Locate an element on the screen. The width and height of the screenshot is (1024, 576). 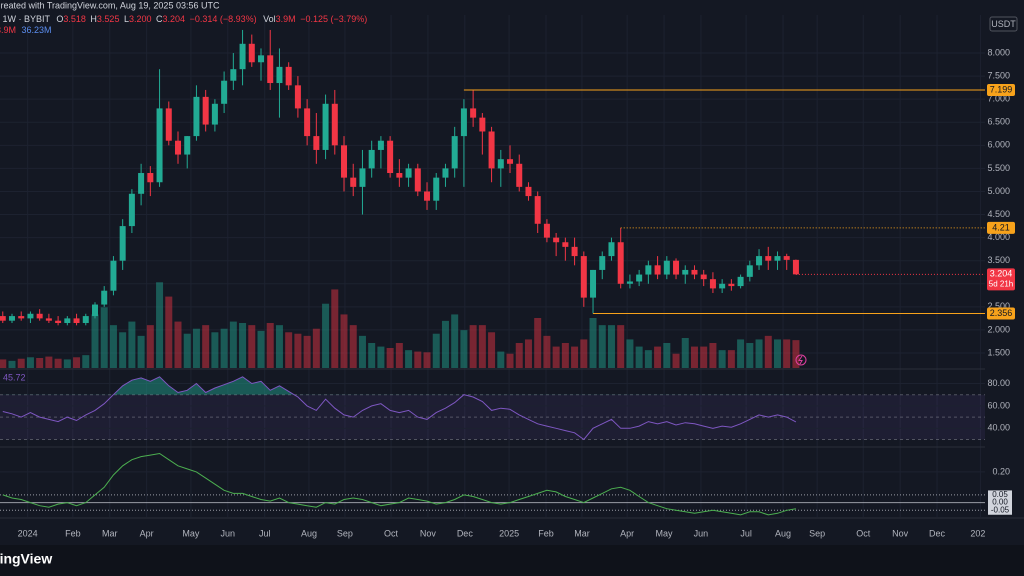
ohlc-value: 3.200 is located at coordinates (140, 19).